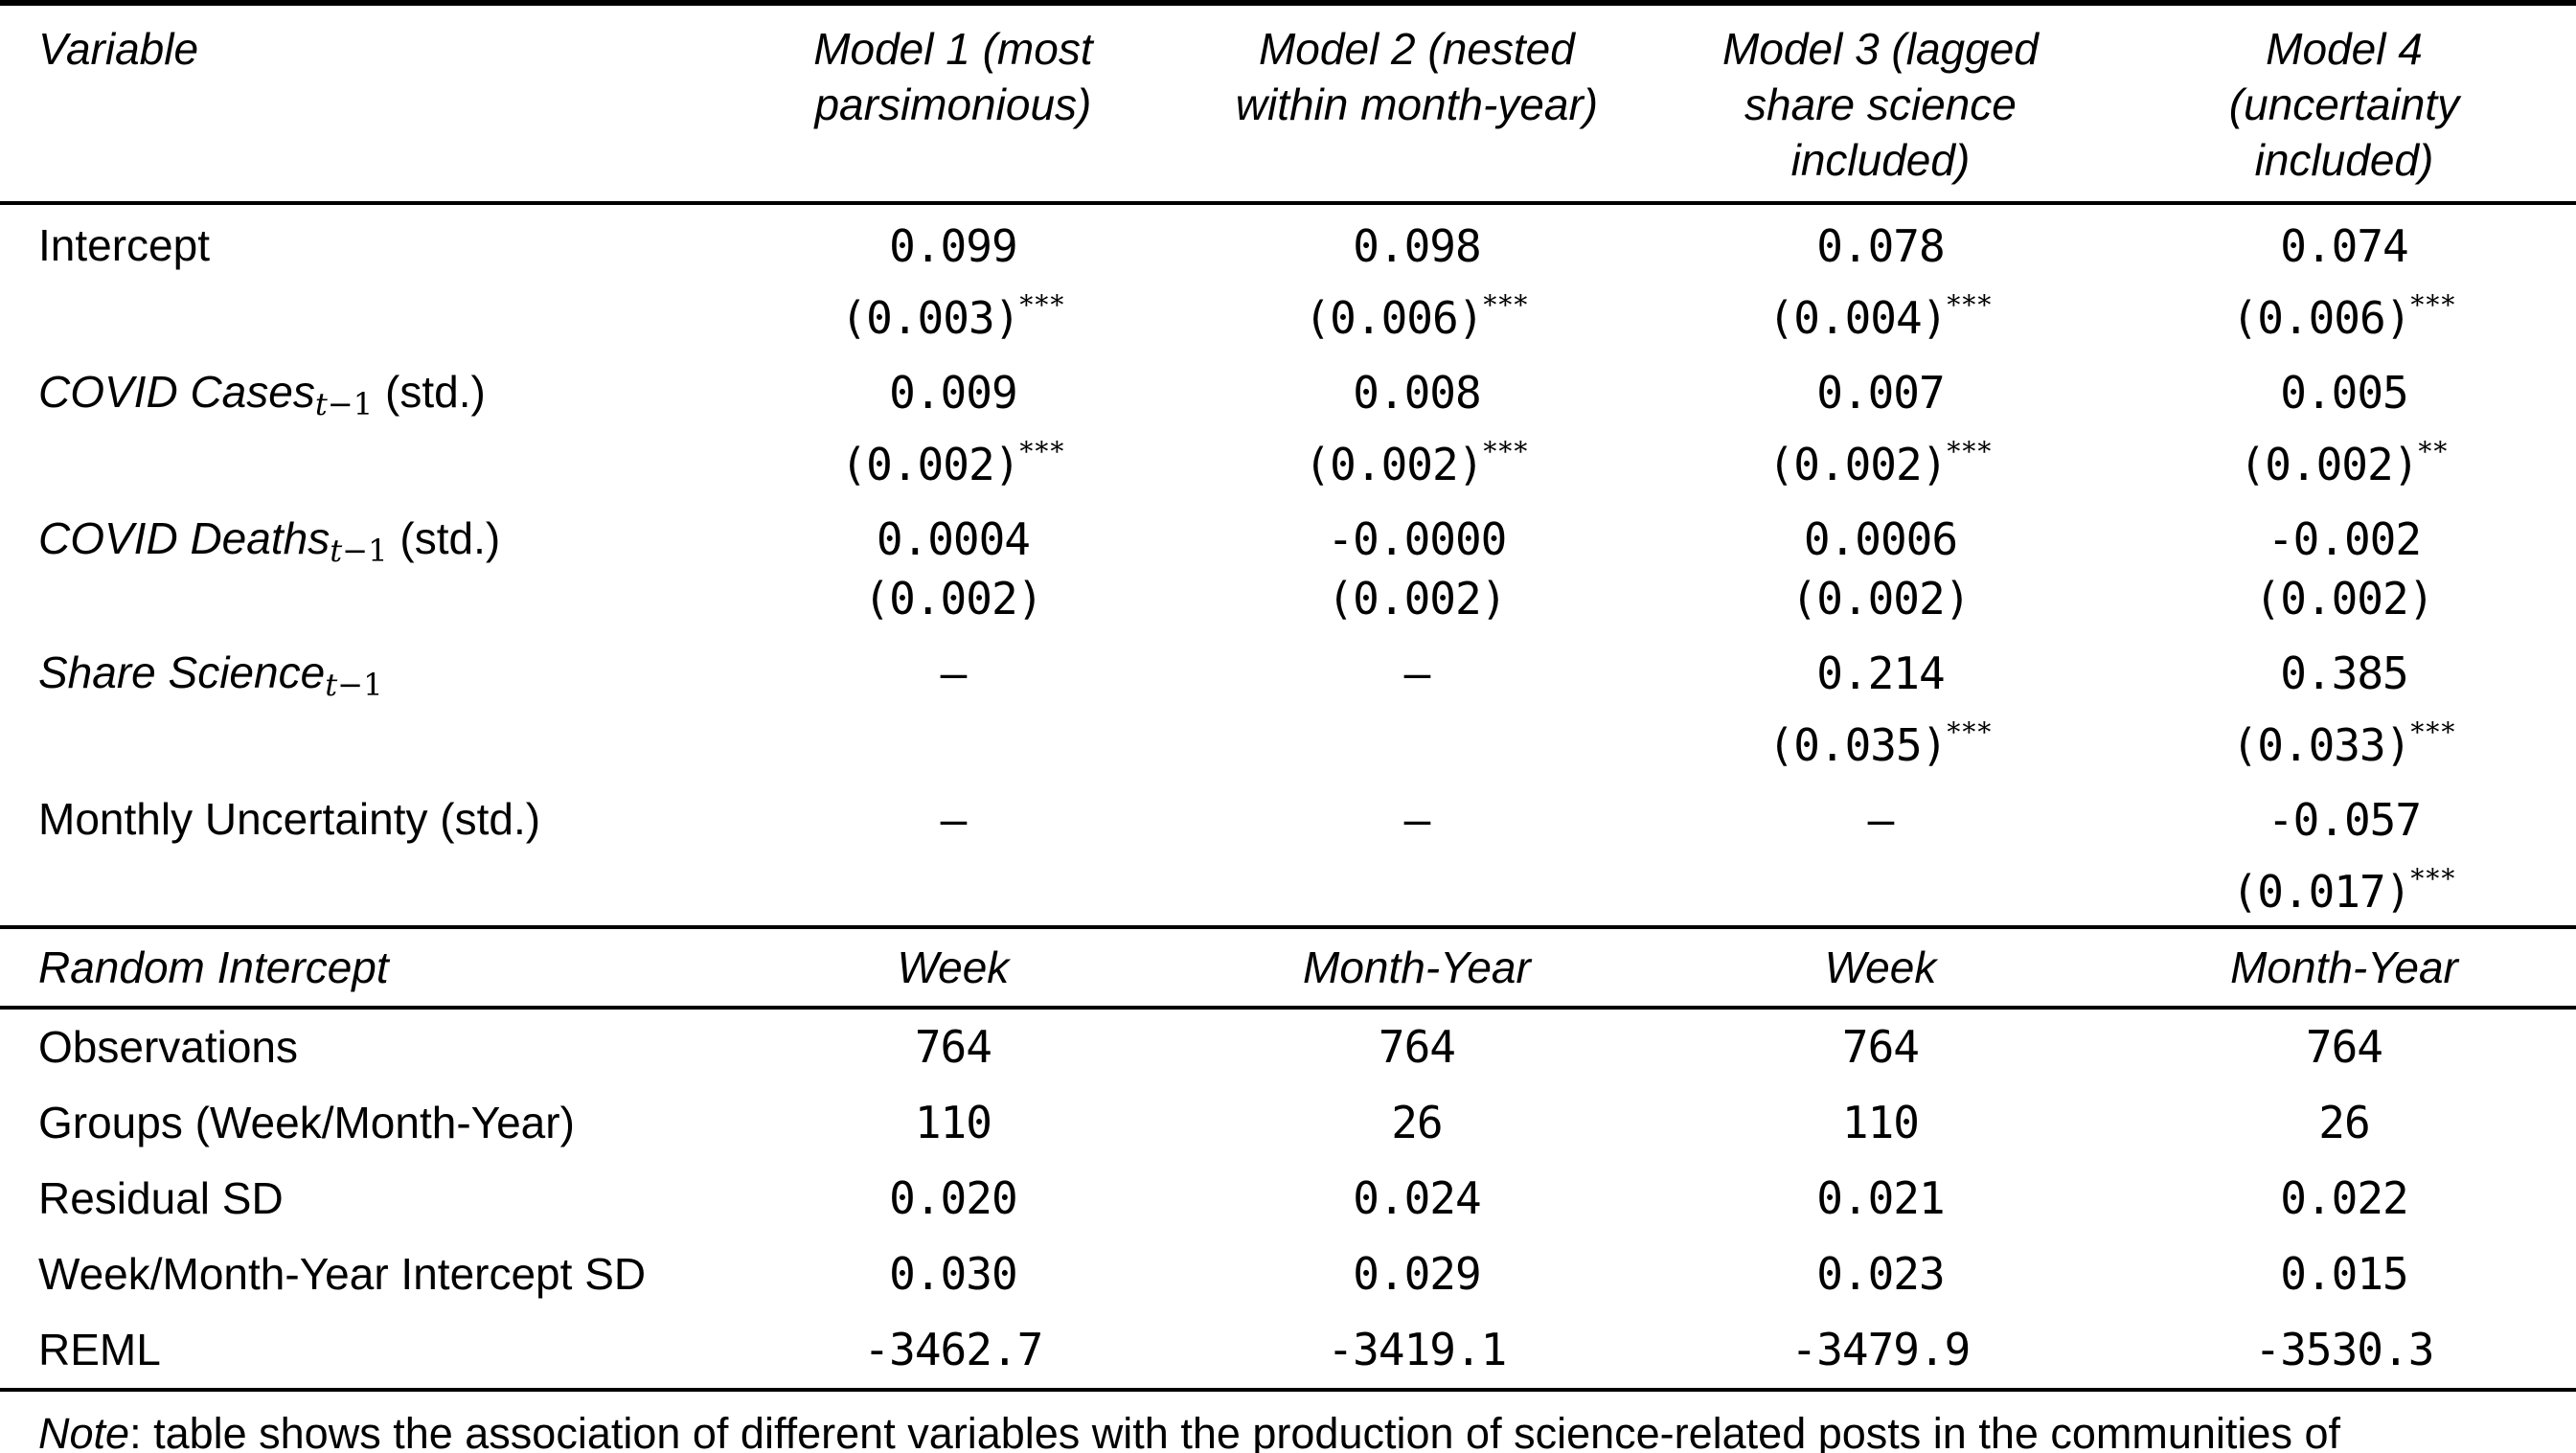 The width and height of the screenshot is (2576, 1453). I want to click on stat-value-cell: -3462.7, so click(953, 1349).